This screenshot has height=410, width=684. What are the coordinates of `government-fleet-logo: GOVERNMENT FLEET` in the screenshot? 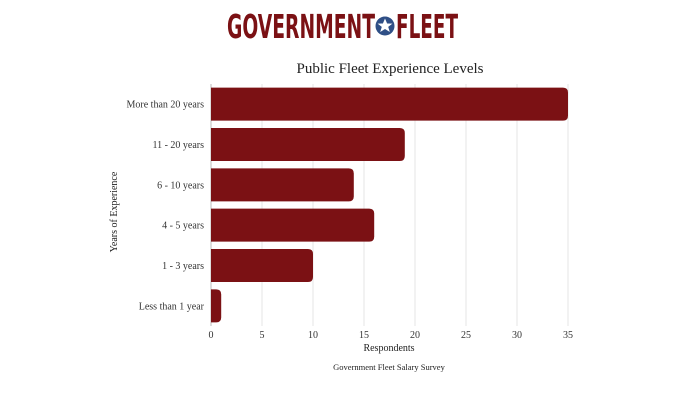 It's located at (342, 26).